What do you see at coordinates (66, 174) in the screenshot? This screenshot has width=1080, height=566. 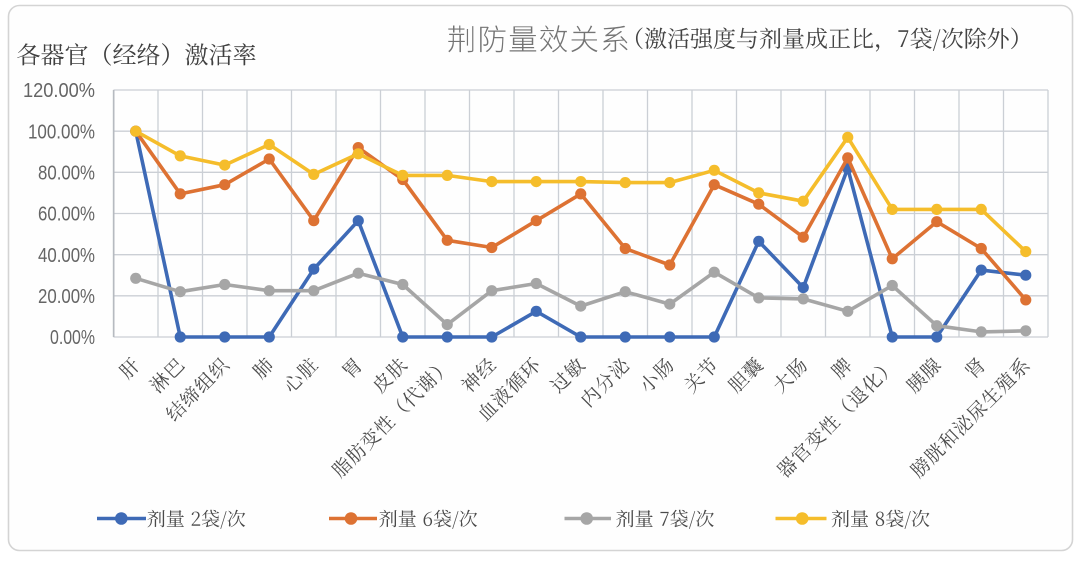 I see `svg-text: 80.00%` at bounding box center [66, 174].